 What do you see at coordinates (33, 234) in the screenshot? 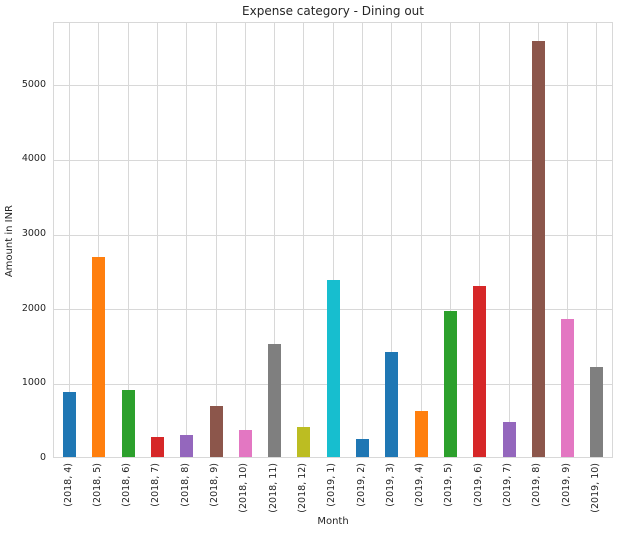
I see `y-tick-label: 3000` at bounding box center [33, 234].